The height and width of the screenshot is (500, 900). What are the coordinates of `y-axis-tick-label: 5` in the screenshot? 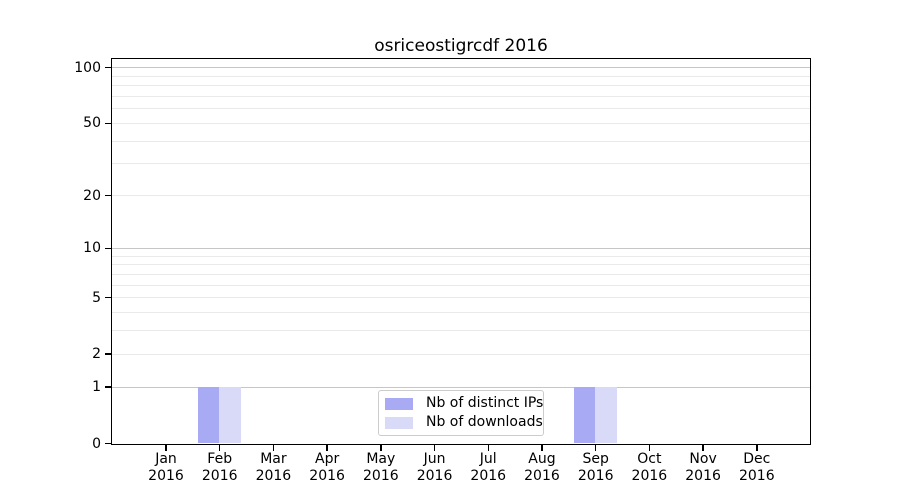 It's located at (96, 297).